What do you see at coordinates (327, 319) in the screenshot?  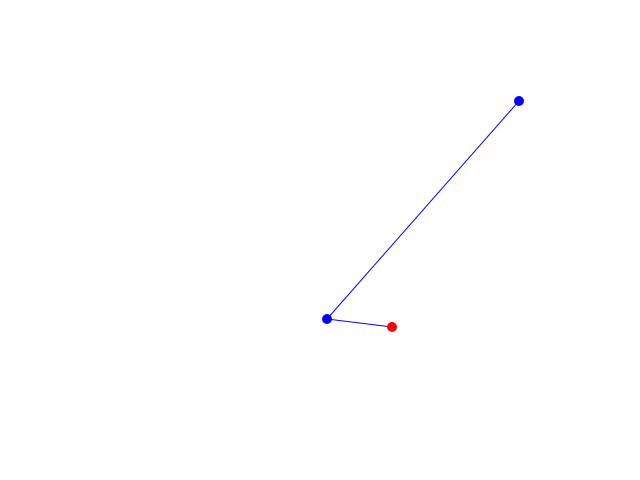 I see `joint-point` at bounding box center [327, 319].